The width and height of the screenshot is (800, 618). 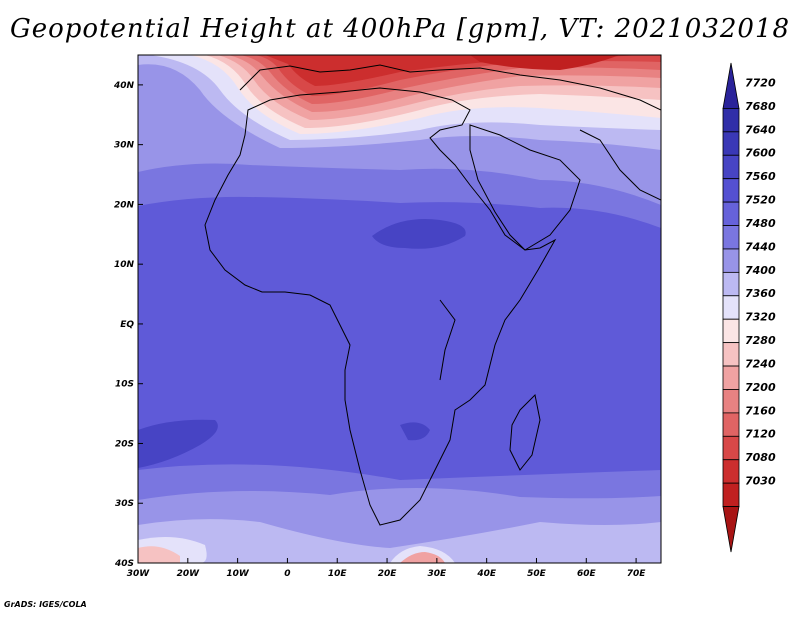 What do you see at coordinates (760, 82) in the screenshot?
I see `colorbar-label: 7720` at bounding box center [760, 82].